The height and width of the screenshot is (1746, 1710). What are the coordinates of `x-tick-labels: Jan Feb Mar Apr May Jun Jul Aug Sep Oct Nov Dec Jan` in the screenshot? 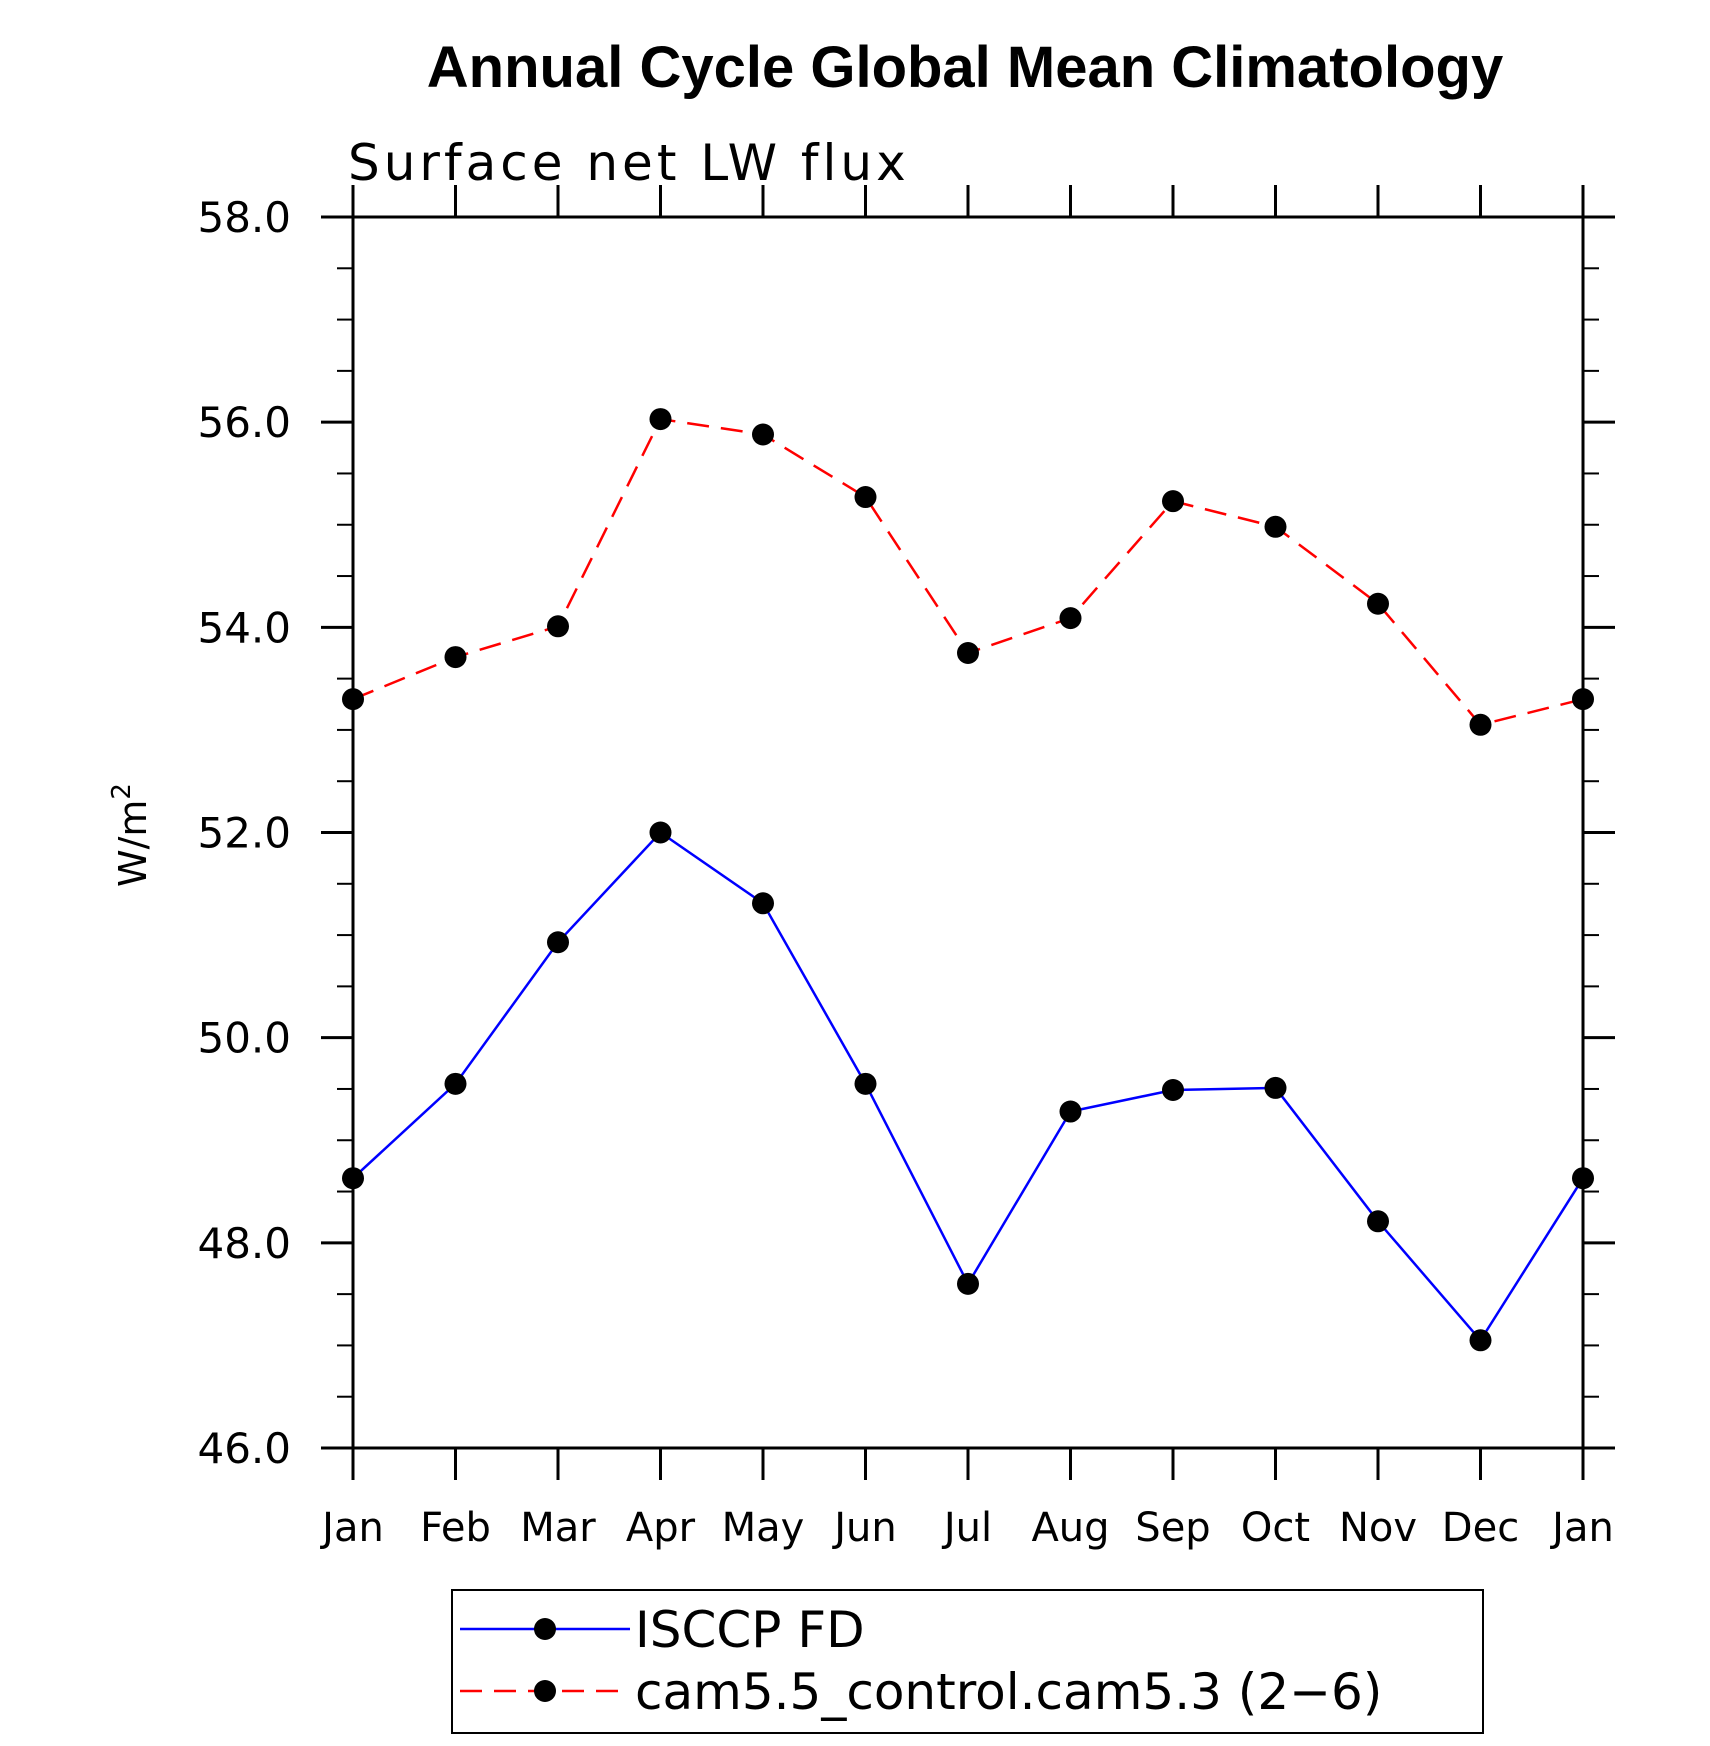 It's located at (966, 1528).